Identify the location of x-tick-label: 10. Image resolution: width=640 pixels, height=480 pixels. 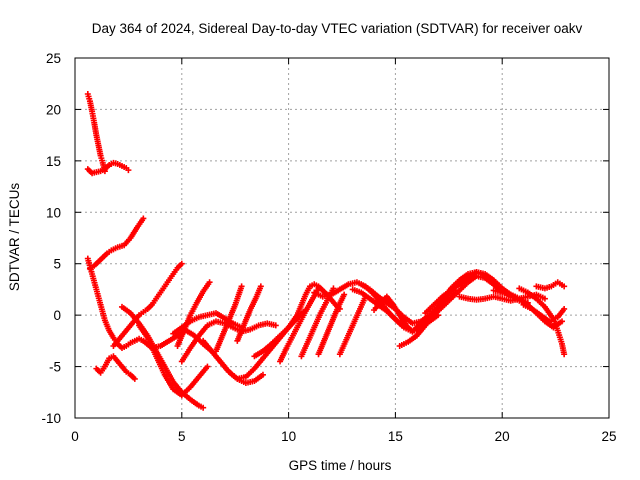
(288, 436).